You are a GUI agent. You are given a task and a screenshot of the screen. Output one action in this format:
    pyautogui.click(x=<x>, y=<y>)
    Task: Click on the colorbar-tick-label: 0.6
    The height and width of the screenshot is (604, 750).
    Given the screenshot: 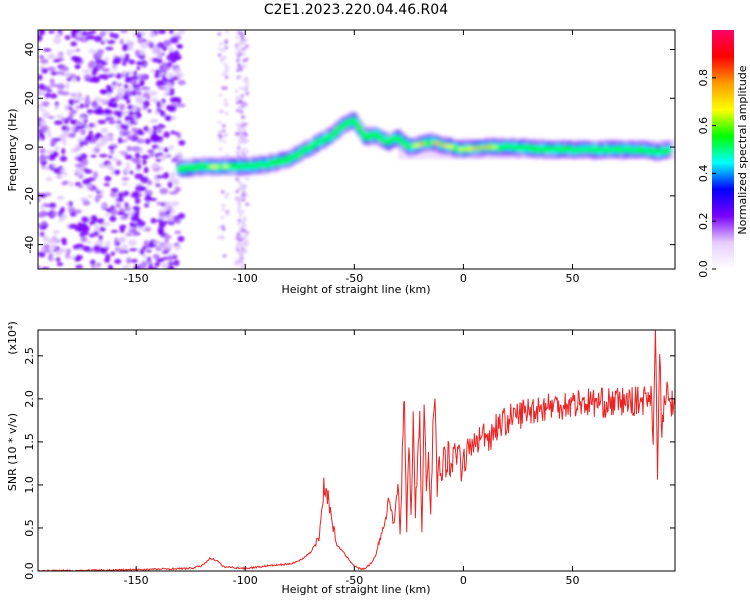 What is the action you would take?
    pyautogui.click(x=703, y=126)
    